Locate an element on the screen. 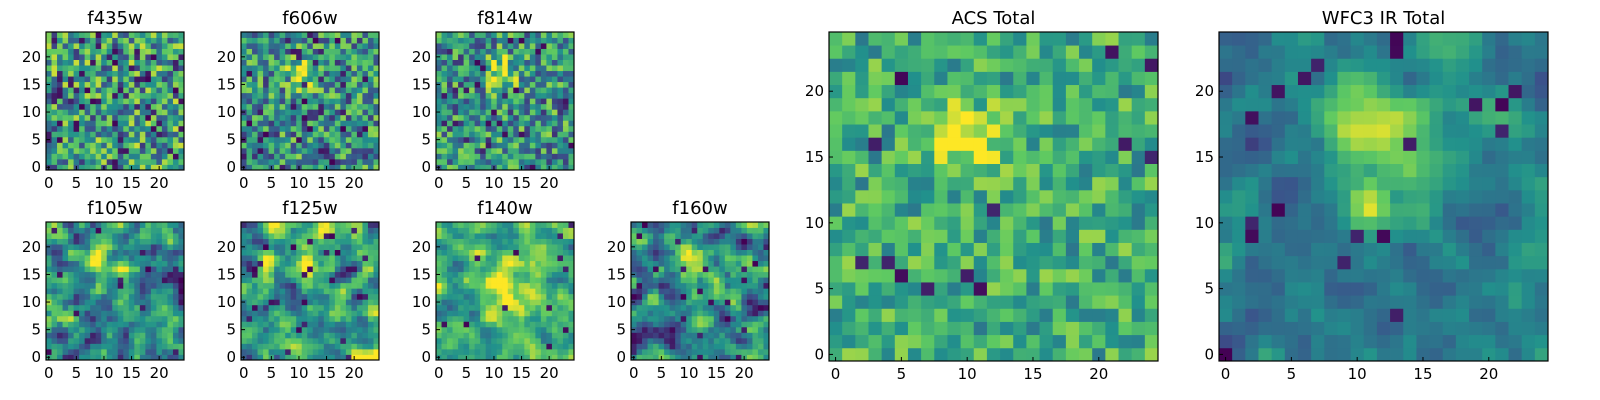  heatmap-cells is located at coordinates (310, 101).